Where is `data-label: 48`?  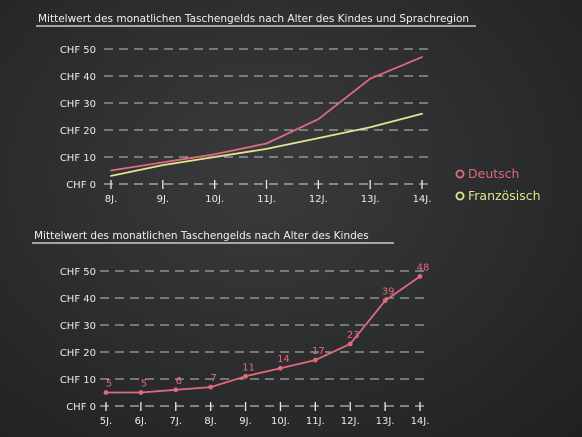 data-label: 48 is located at coordinates (423, 267).